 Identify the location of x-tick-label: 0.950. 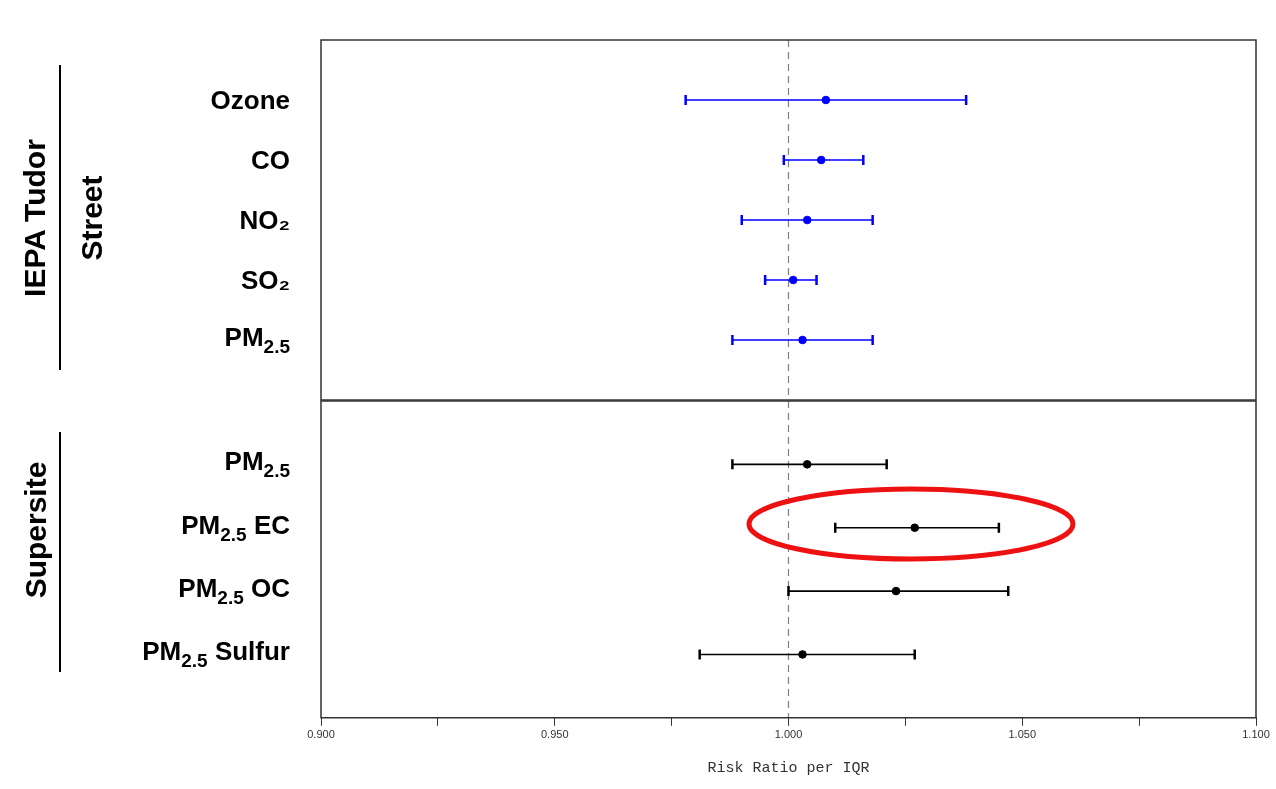
(554, 734).